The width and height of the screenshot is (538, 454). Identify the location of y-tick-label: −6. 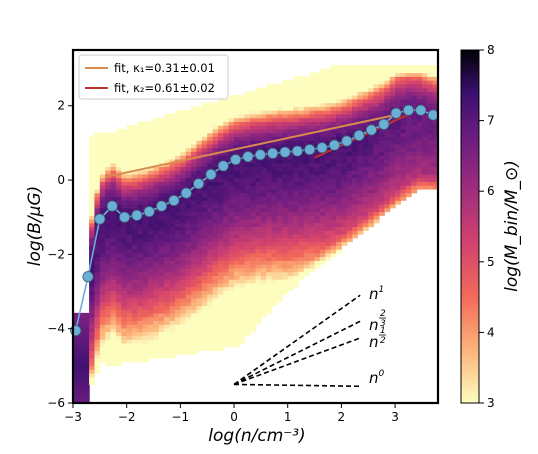
(56, 403).